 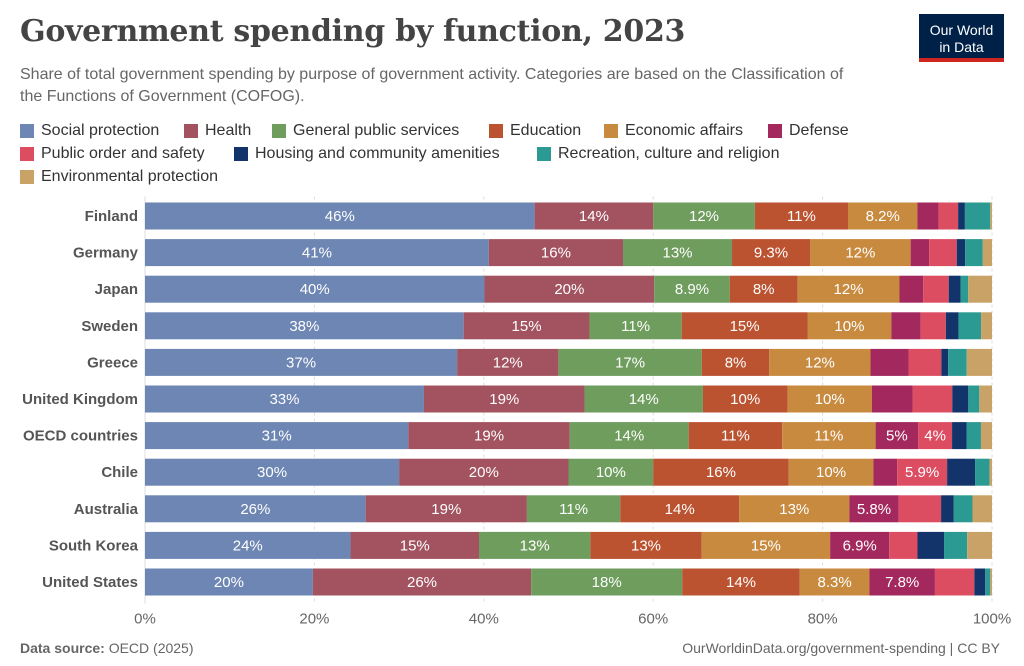 What do you see at coordinates (365, 131) in the screenshot?
I see `legend-item-general-public-services: General public services` at bounding box center [365, 131].